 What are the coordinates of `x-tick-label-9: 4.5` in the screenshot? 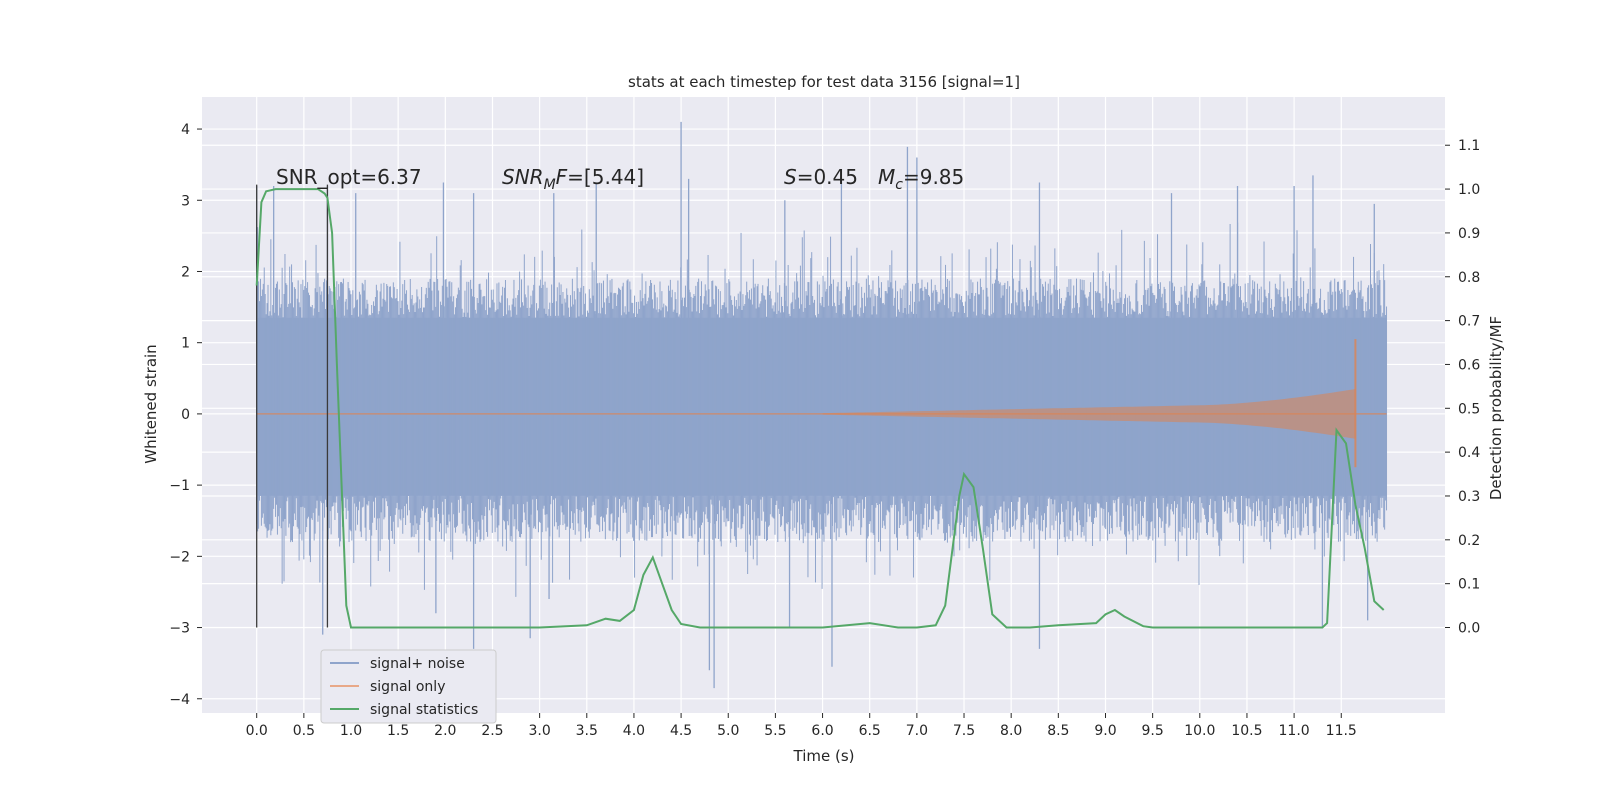 It's located at (681, 731).